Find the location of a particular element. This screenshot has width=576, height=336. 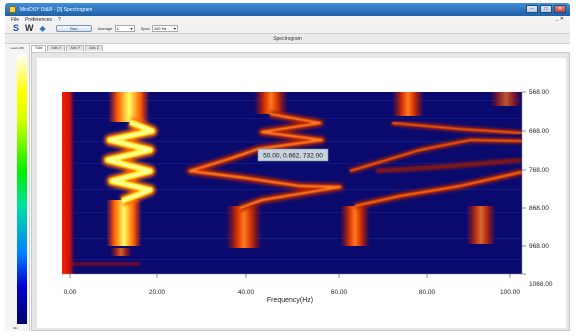

x-axis-label: Frequency(Hz) is located at coordinates (290, 300).